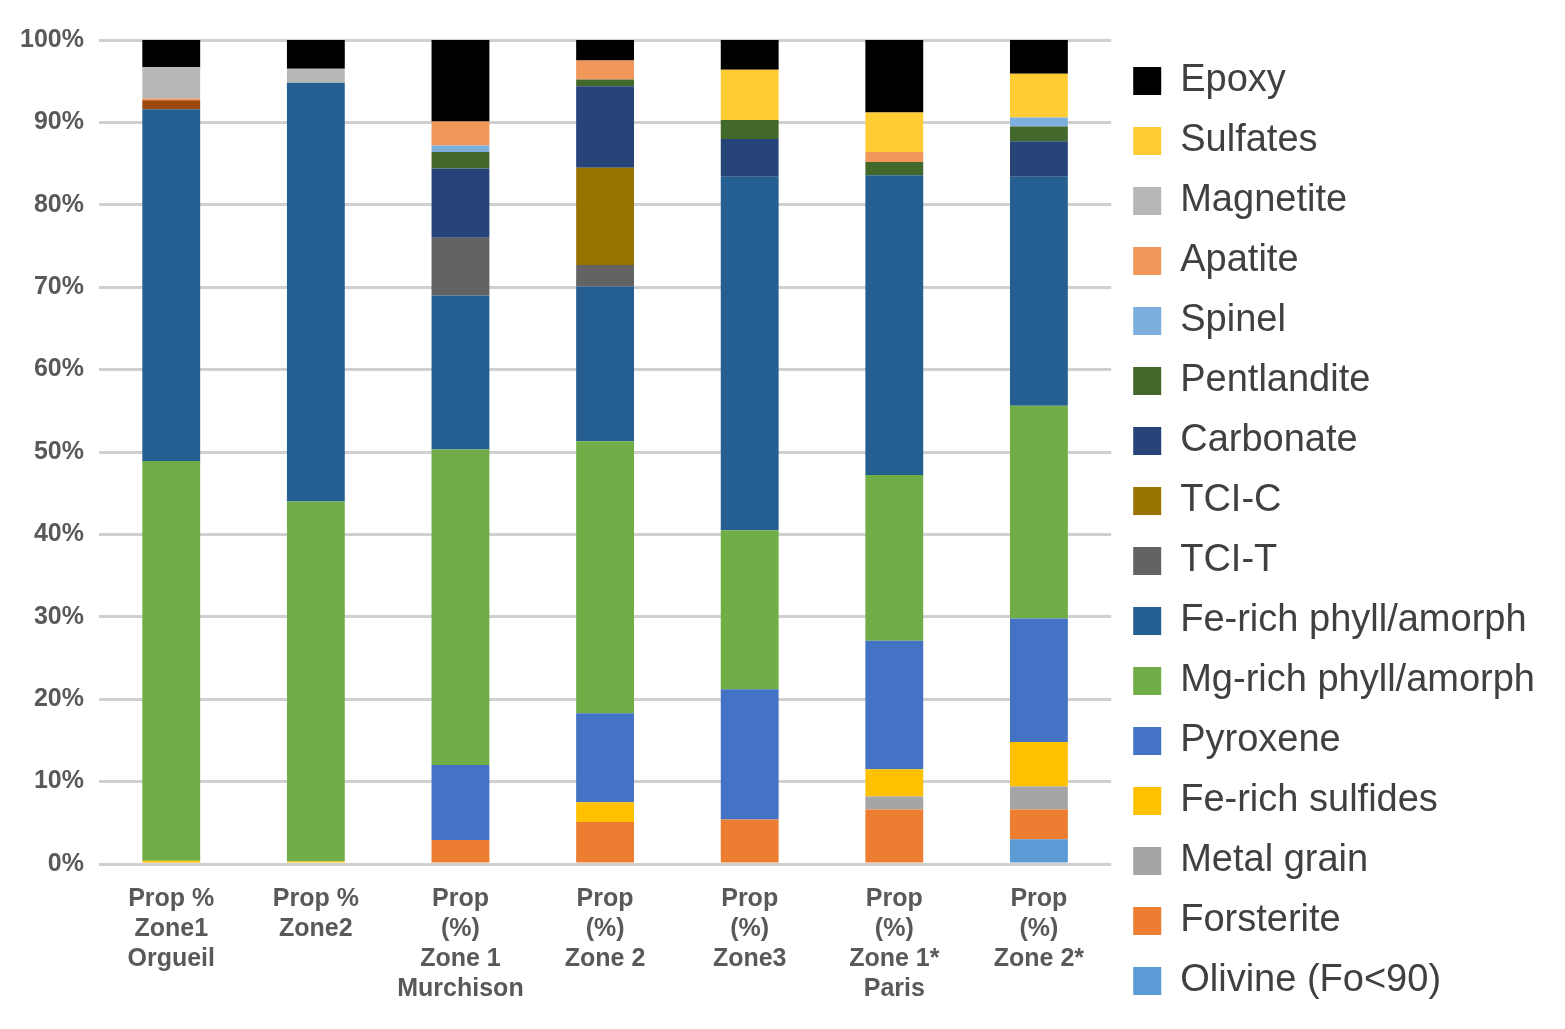 The image size is (1565, 1029). Describe the element at coordinates (894, 941) in the screenshot. I see `x-tick-label: Prop (%) Zone 1* Paris` at that location.